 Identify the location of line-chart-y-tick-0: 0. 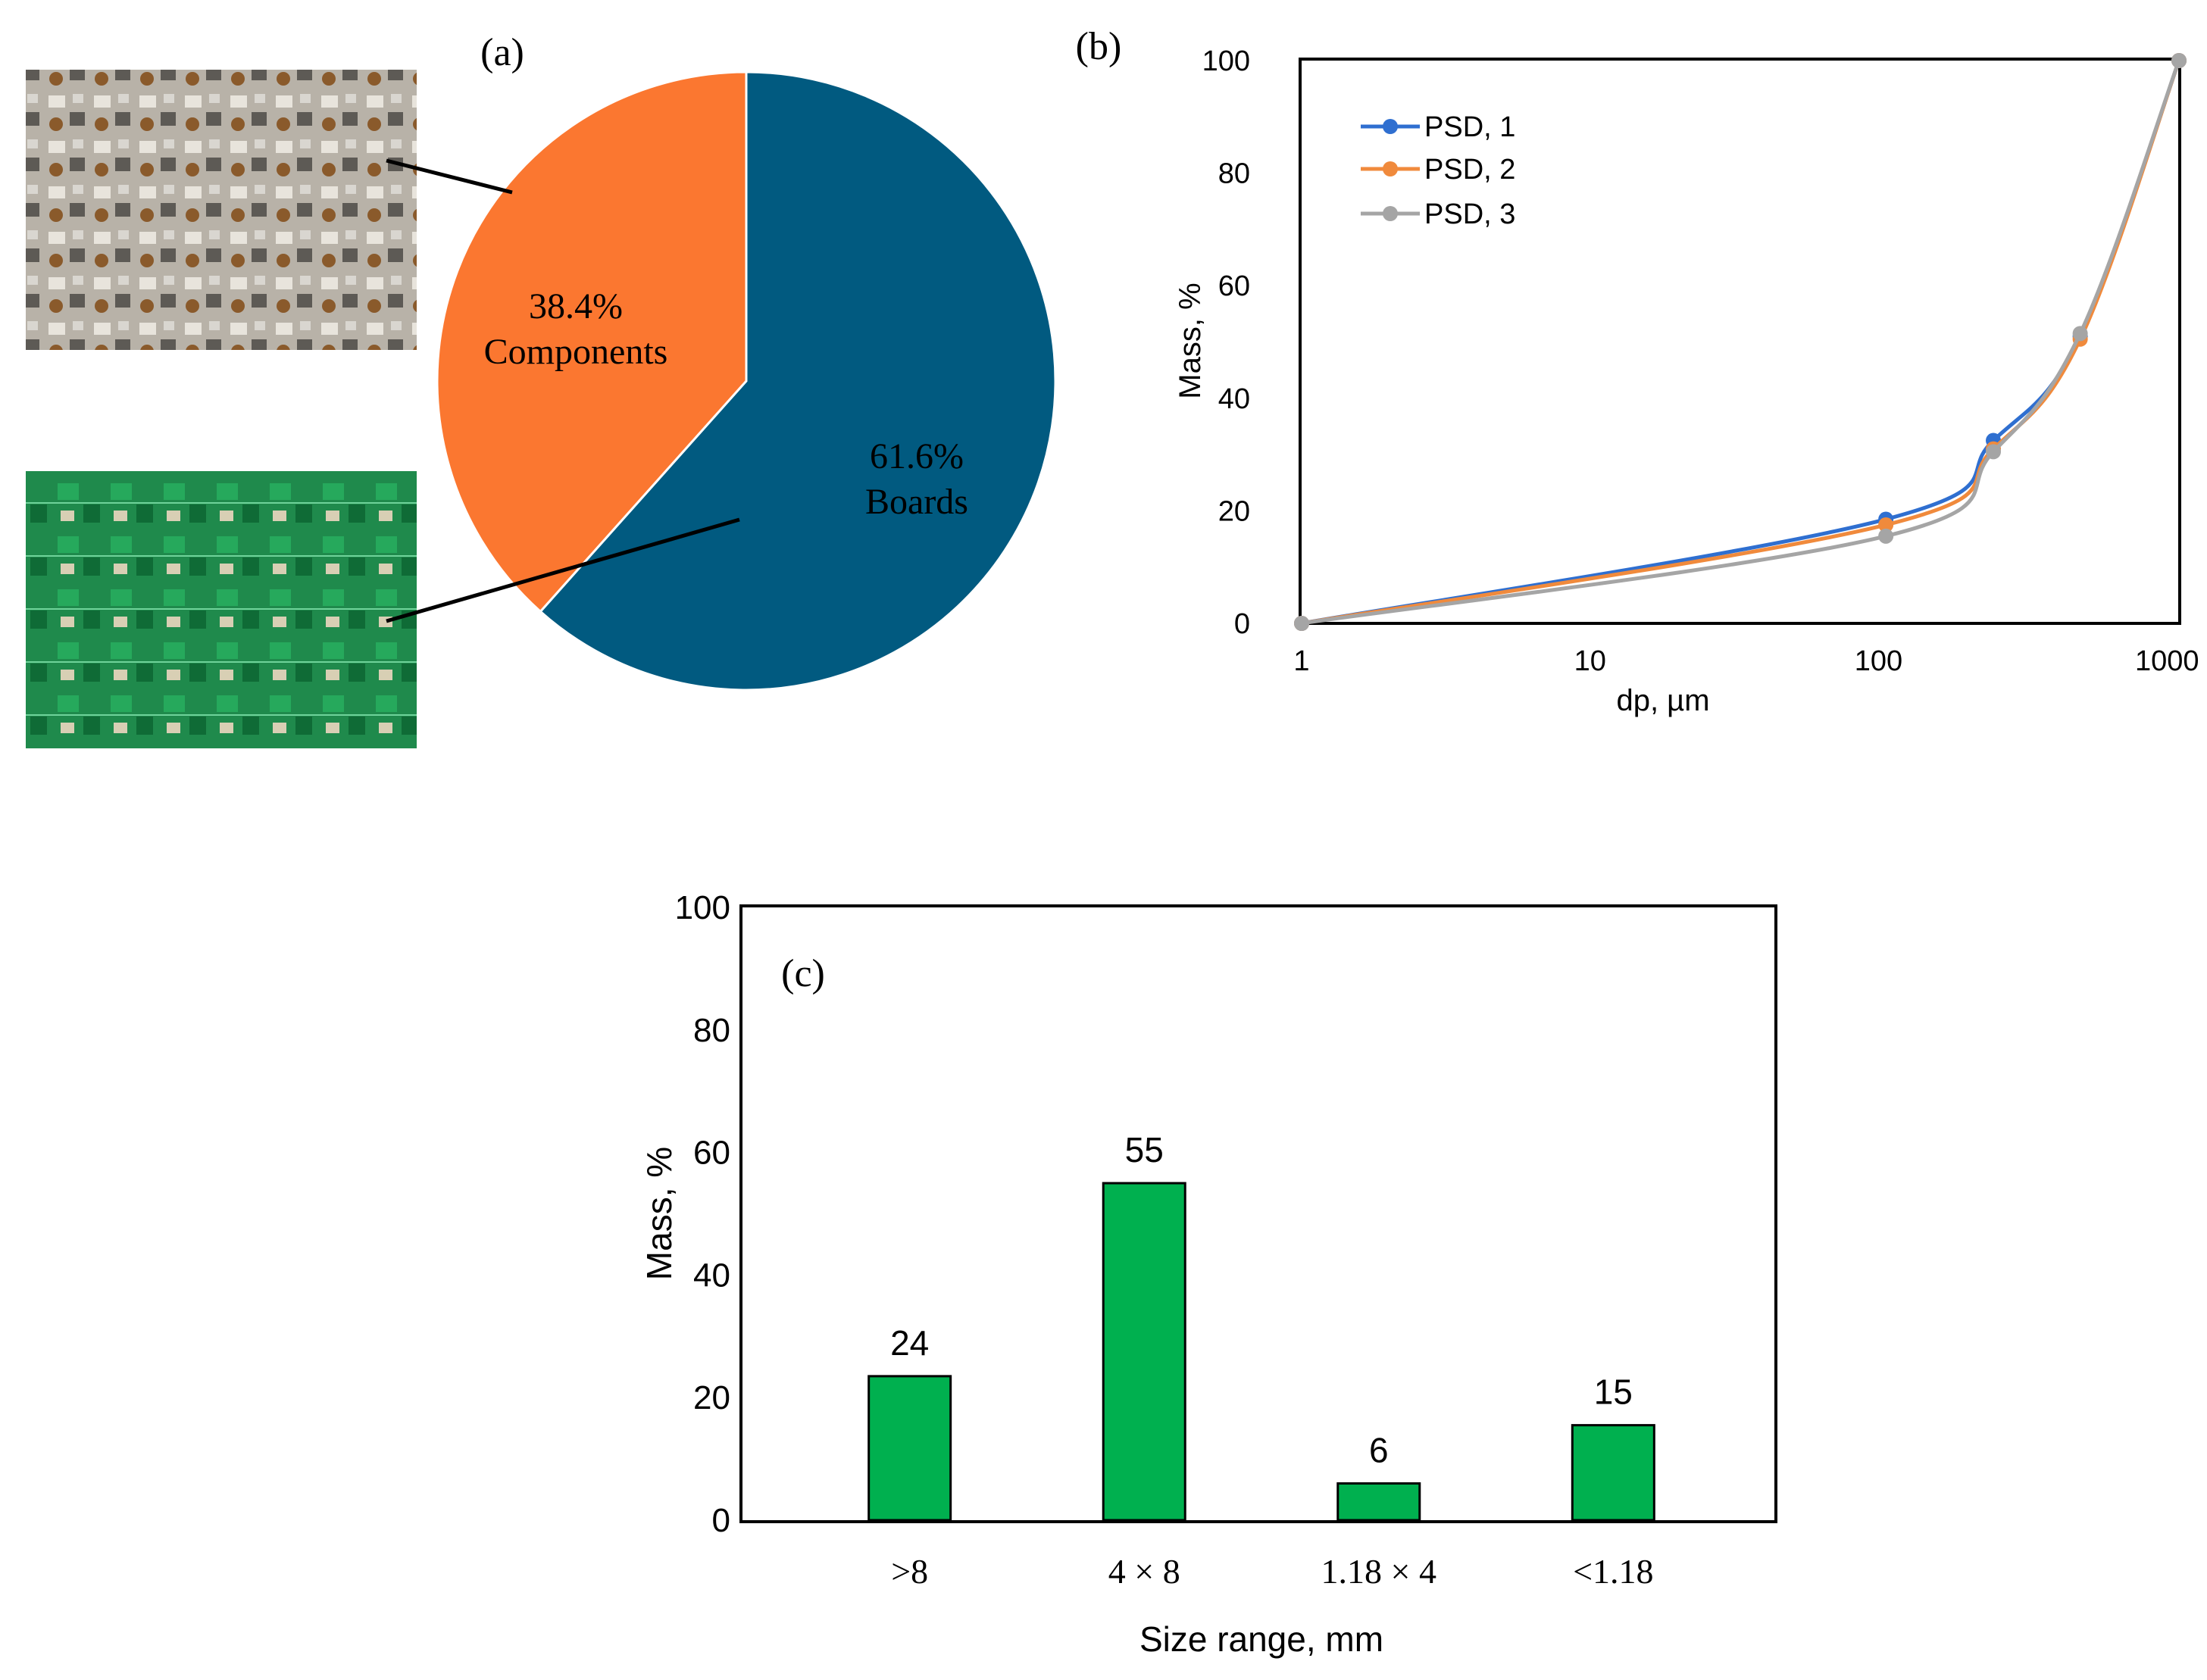
(1242, 624).